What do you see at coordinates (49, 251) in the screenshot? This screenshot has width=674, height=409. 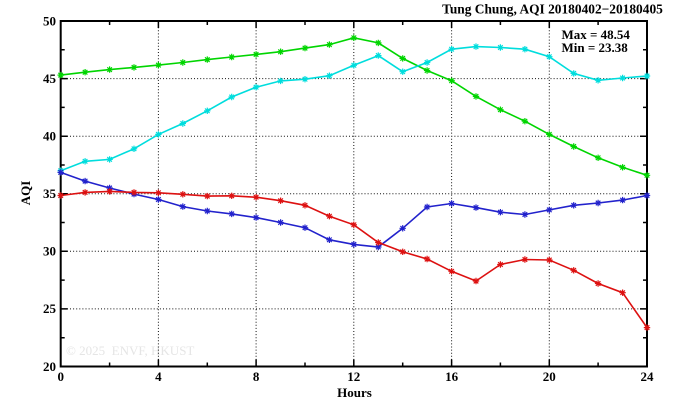 I see `svg-text: 30` at bounding box center [49, 251].